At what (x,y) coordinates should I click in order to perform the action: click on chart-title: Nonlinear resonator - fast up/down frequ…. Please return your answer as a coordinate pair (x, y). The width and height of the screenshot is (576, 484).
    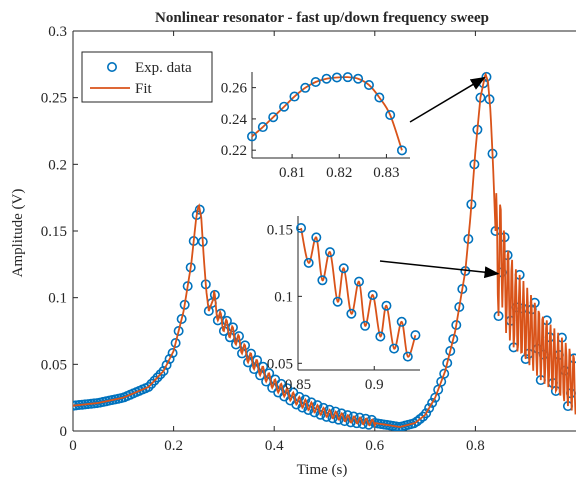
    Looking at the image, I should click on (322, 18).